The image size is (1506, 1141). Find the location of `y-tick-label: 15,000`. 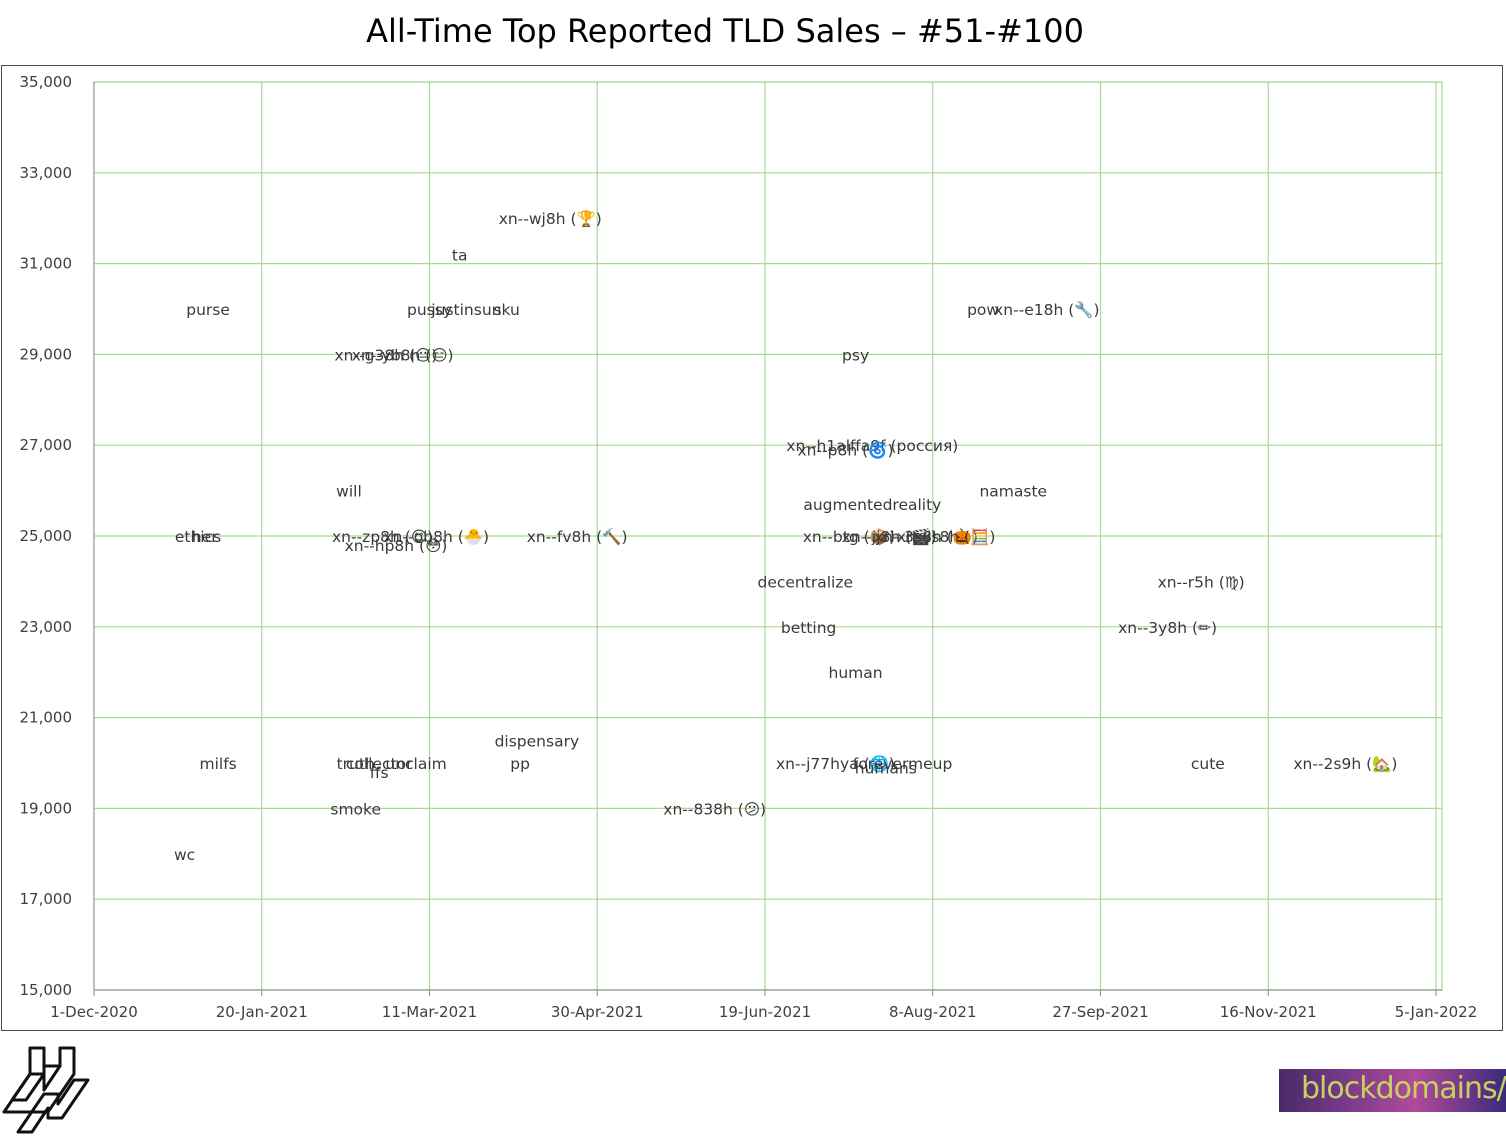

y-tick-label: 15,000 is located at coordinates (46, 990).